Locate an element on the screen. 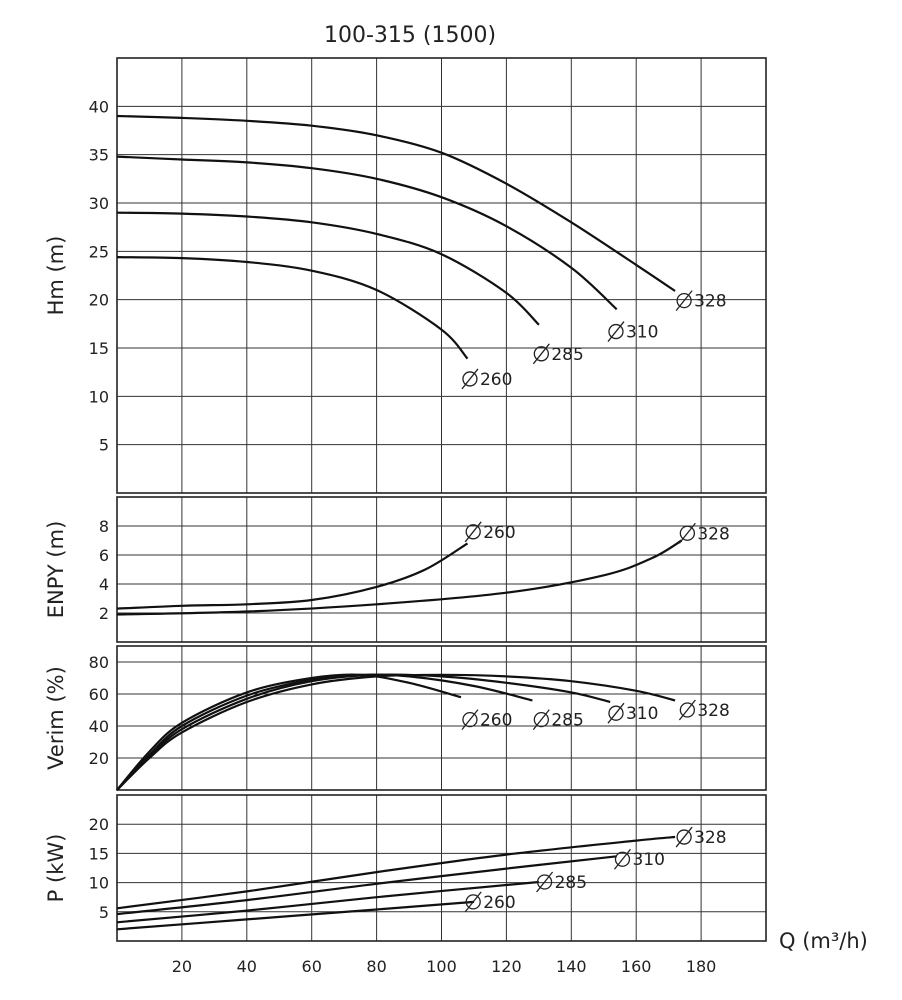 The image size is (902, 1000). x-tick-label: 180 is located at coordinates (701, 966).